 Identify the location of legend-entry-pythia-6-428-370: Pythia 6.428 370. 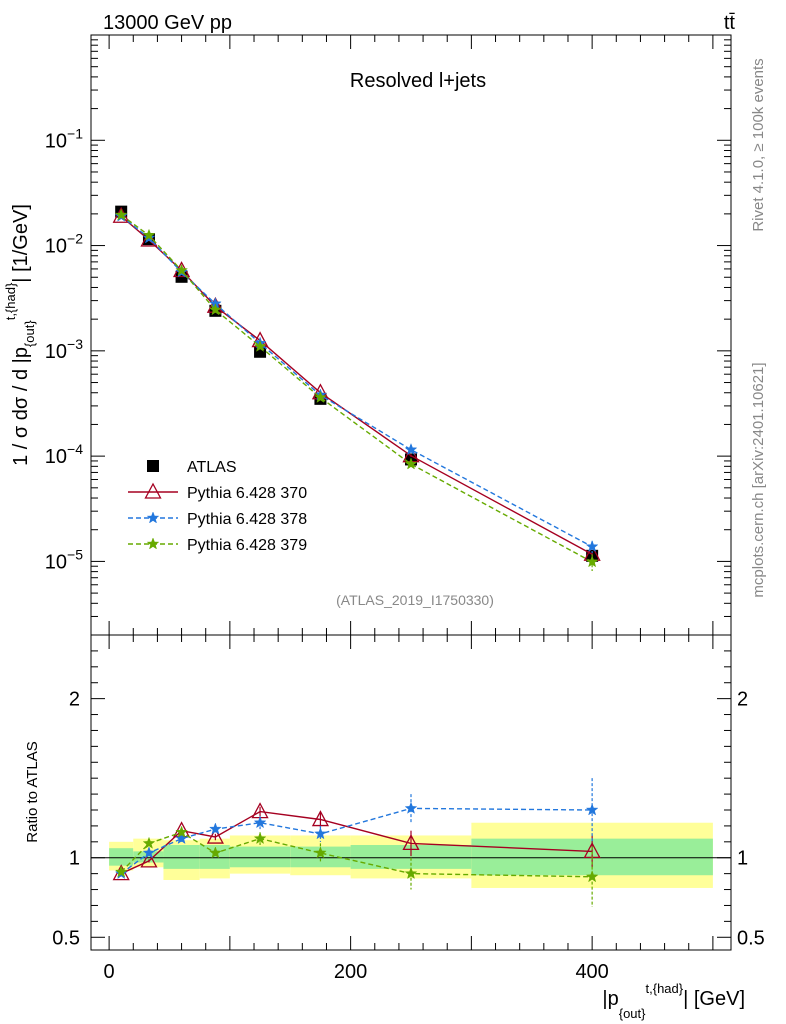
(217, 492).